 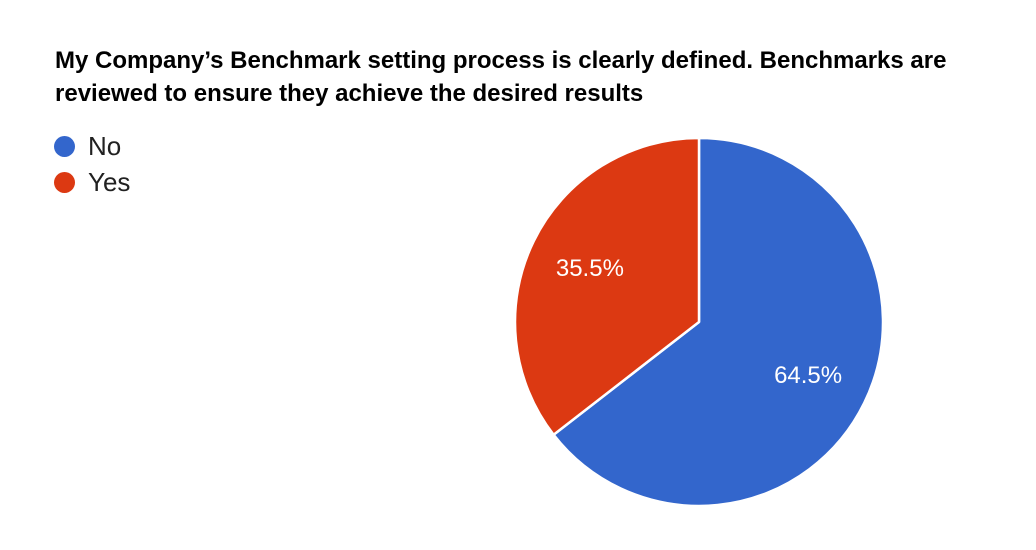 I want to click on slice-label-yes: 35.5%, so click(x=590, y=268).